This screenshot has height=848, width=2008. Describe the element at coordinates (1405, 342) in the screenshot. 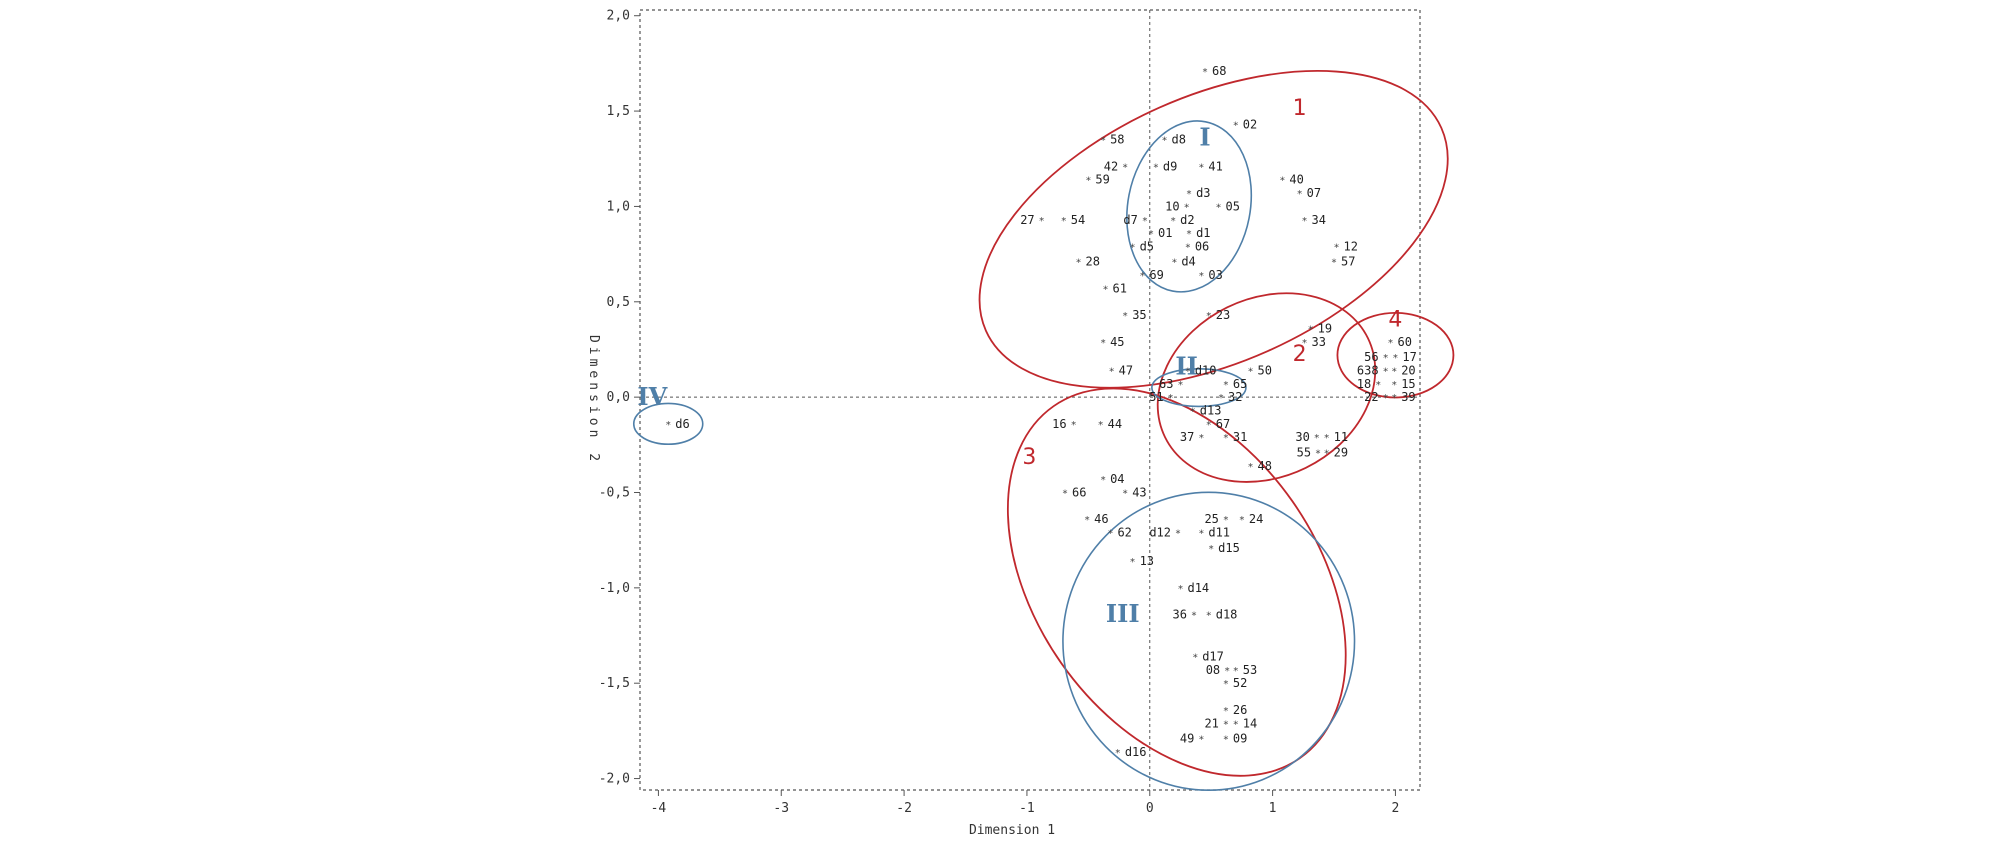

I see `data-point-label: 60` at that location.